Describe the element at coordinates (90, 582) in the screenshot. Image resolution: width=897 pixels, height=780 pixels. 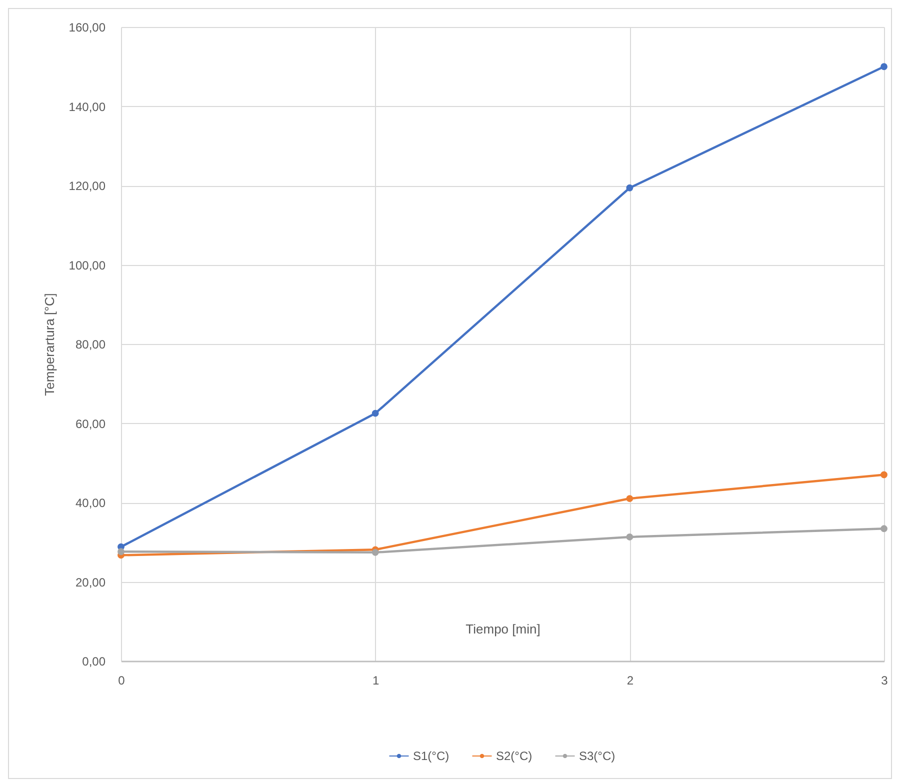
I see `y-tick-label: 20,00` at that location.